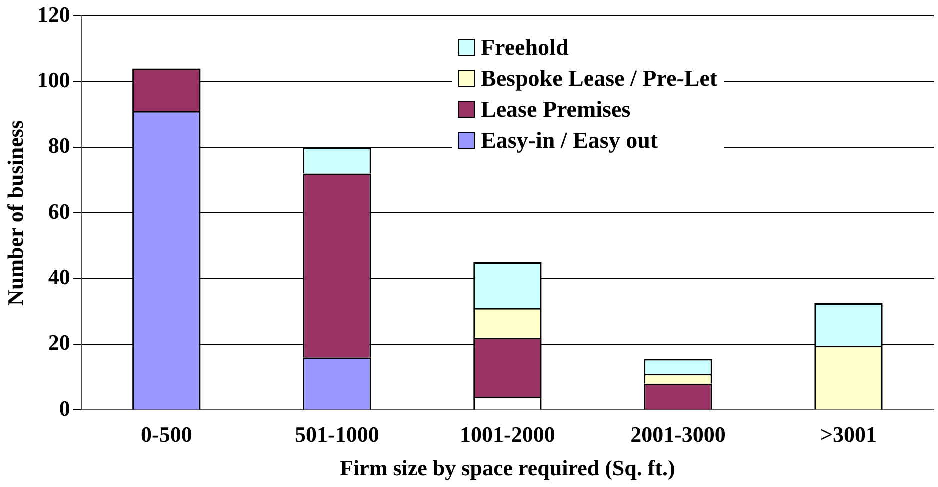  Describe the element at coordinates (53, 80) in the screenshot. I see `y-tick-label: 100` at that location.